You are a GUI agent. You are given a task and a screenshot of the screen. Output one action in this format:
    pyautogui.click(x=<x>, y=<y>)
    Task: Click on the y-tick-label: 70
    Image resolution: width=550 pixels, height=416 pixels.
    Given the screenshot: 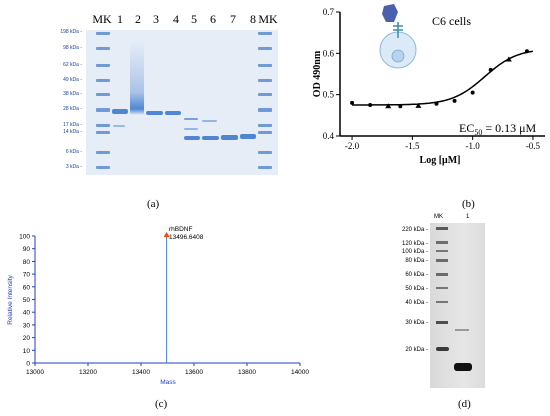 What is the action you would take?
    pyautogui.click(x=27, y=275)
    